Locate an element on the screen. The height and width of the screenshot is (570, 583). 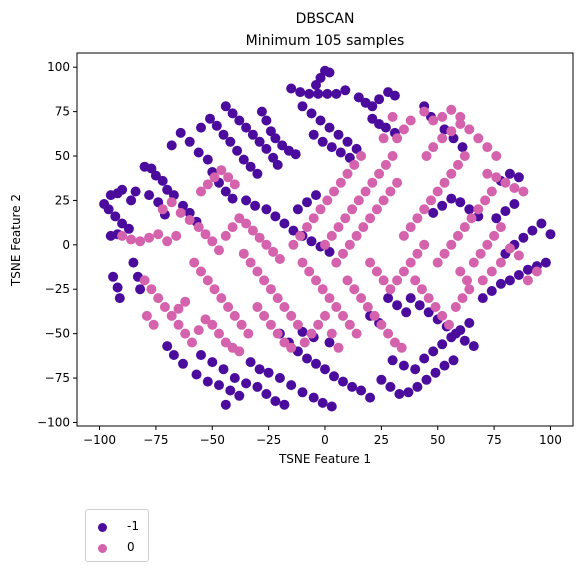
x-tick-label: −25 is located at coordinates (268, 440).